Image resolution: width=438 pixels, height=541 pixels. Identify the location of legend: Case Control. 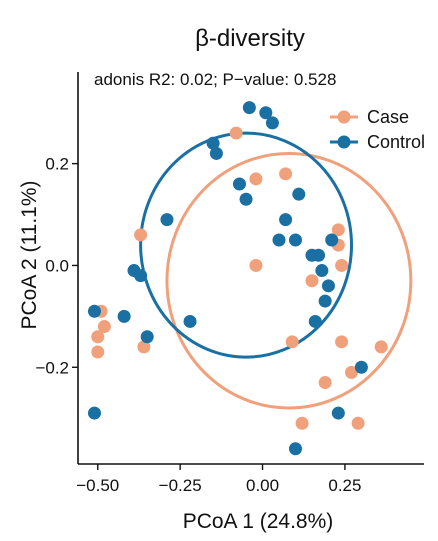
(377, 129).